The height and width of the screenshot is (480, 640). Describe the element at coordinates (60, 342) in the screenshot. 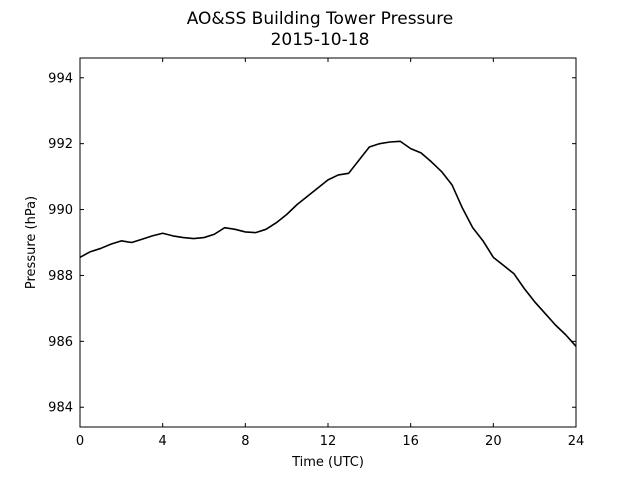

I see `y-tick-label: 986` at that location.